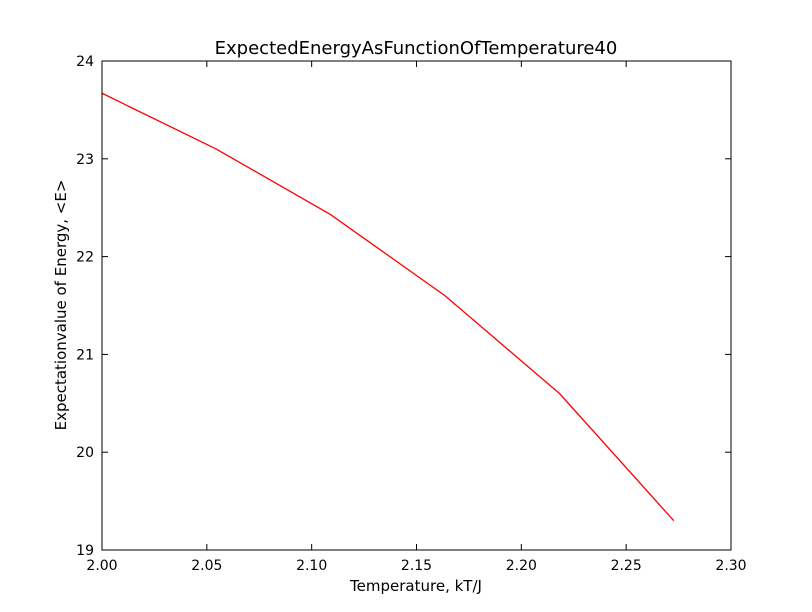 Image resolution: width=812 pixels, height=612 pixels. Describe the element at coordinates (521, 566) in the screenshot. I see `x-tick-label: 2.20` at that location.